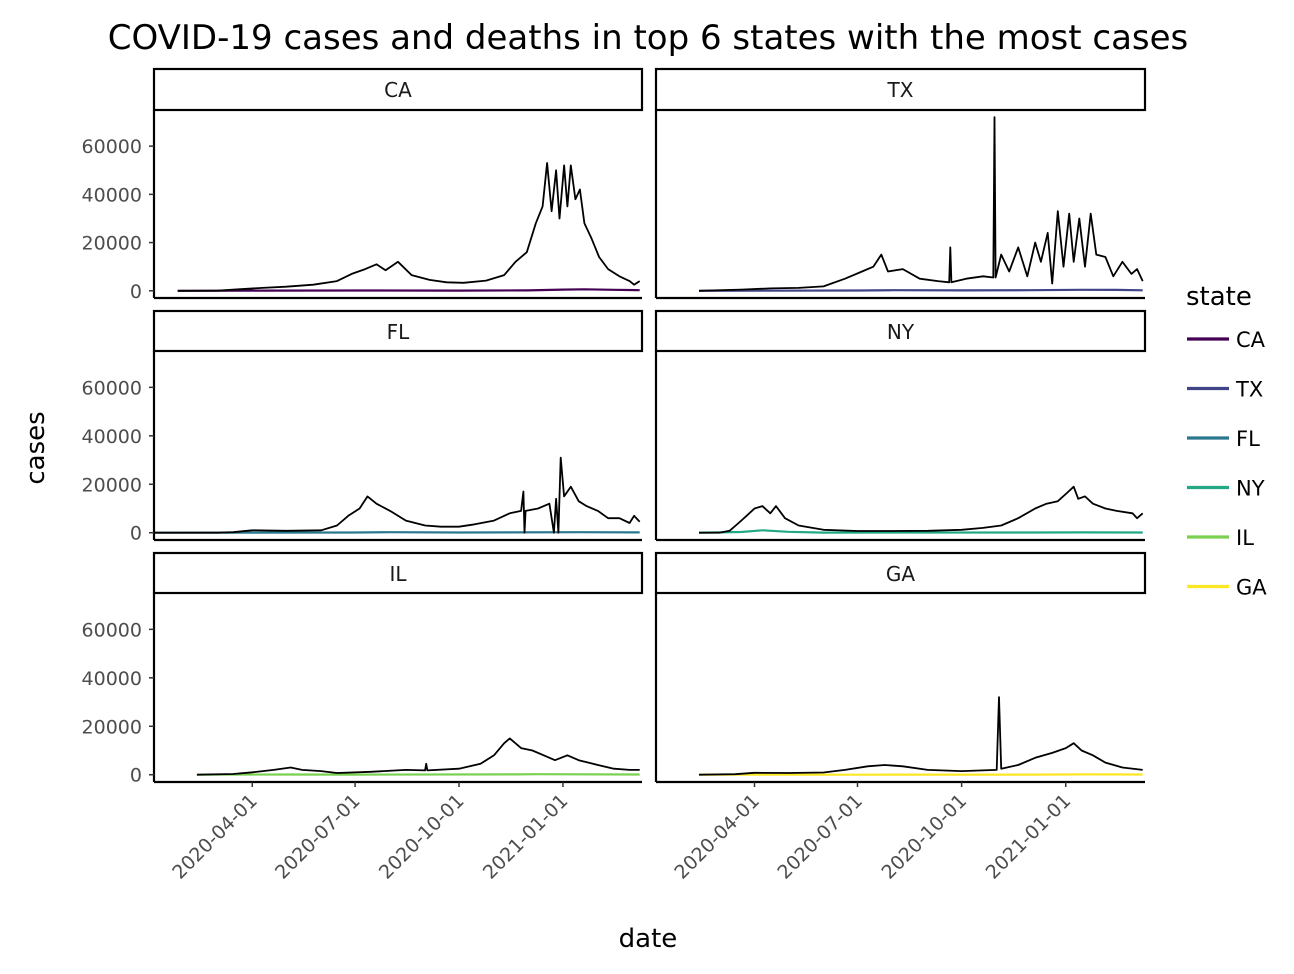 This screenshot has width=1294, height=974. Describe the element at coordinates (920, 290) in the screenshot. I see `deaths-line-tx` at that location.